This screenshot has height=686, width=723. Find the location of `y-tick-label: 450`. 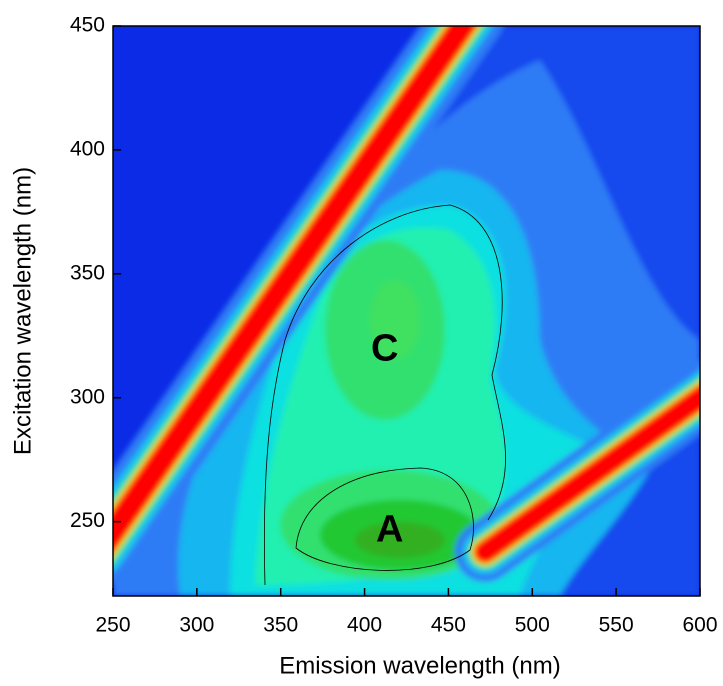

y-tick-label: 450 is located at coordinates (87, 25).